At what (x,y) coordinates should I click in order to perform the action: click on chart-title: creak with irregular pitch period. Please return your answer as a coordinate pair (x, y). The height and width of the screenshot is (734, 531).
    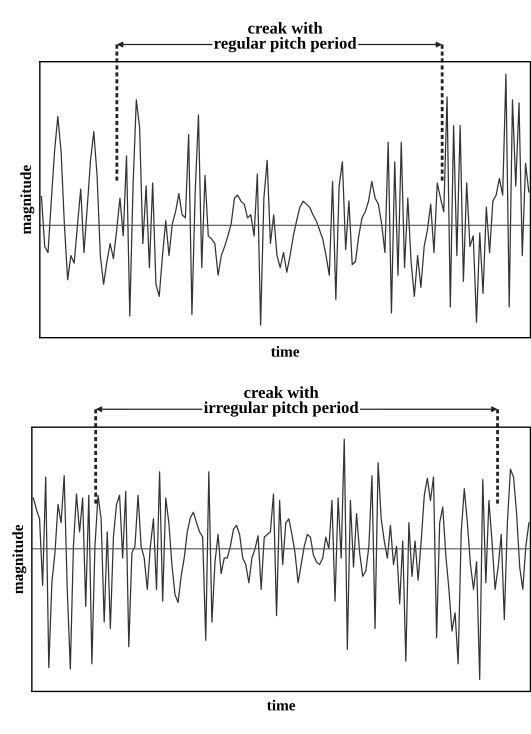
    Looking at the image, I should click on (281, 401).